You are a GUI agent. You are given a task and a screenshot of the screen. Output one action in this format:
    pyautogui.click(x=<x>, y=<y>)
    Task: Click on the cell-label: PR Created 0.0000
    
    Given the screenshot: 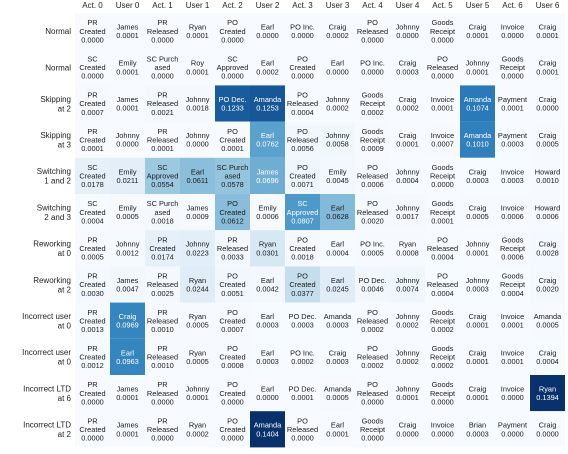 What is the action you would take?
    pyautogui.click(x=92, y=429)
    